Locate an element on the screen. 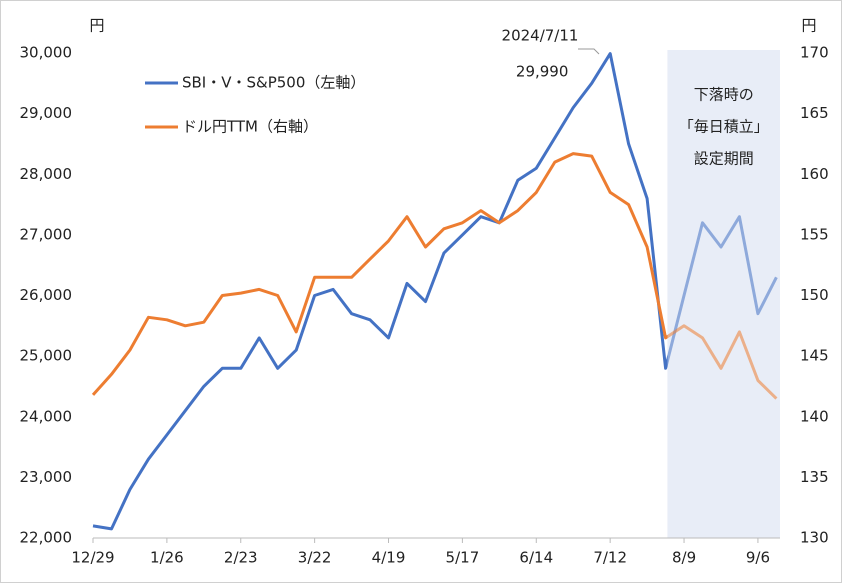 This screenshot has width=842, height=583. y-tick-label: 25,000 is located at coordinates (46, 356).